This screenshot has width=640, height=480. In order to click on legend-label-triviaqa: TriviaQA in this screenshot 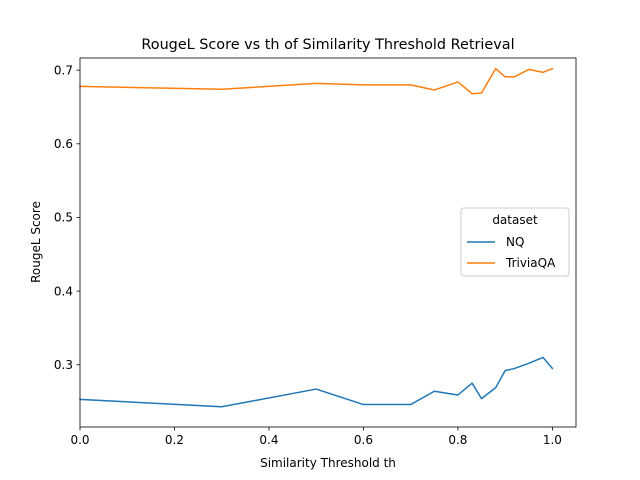, I will do `click(530, 263)`.